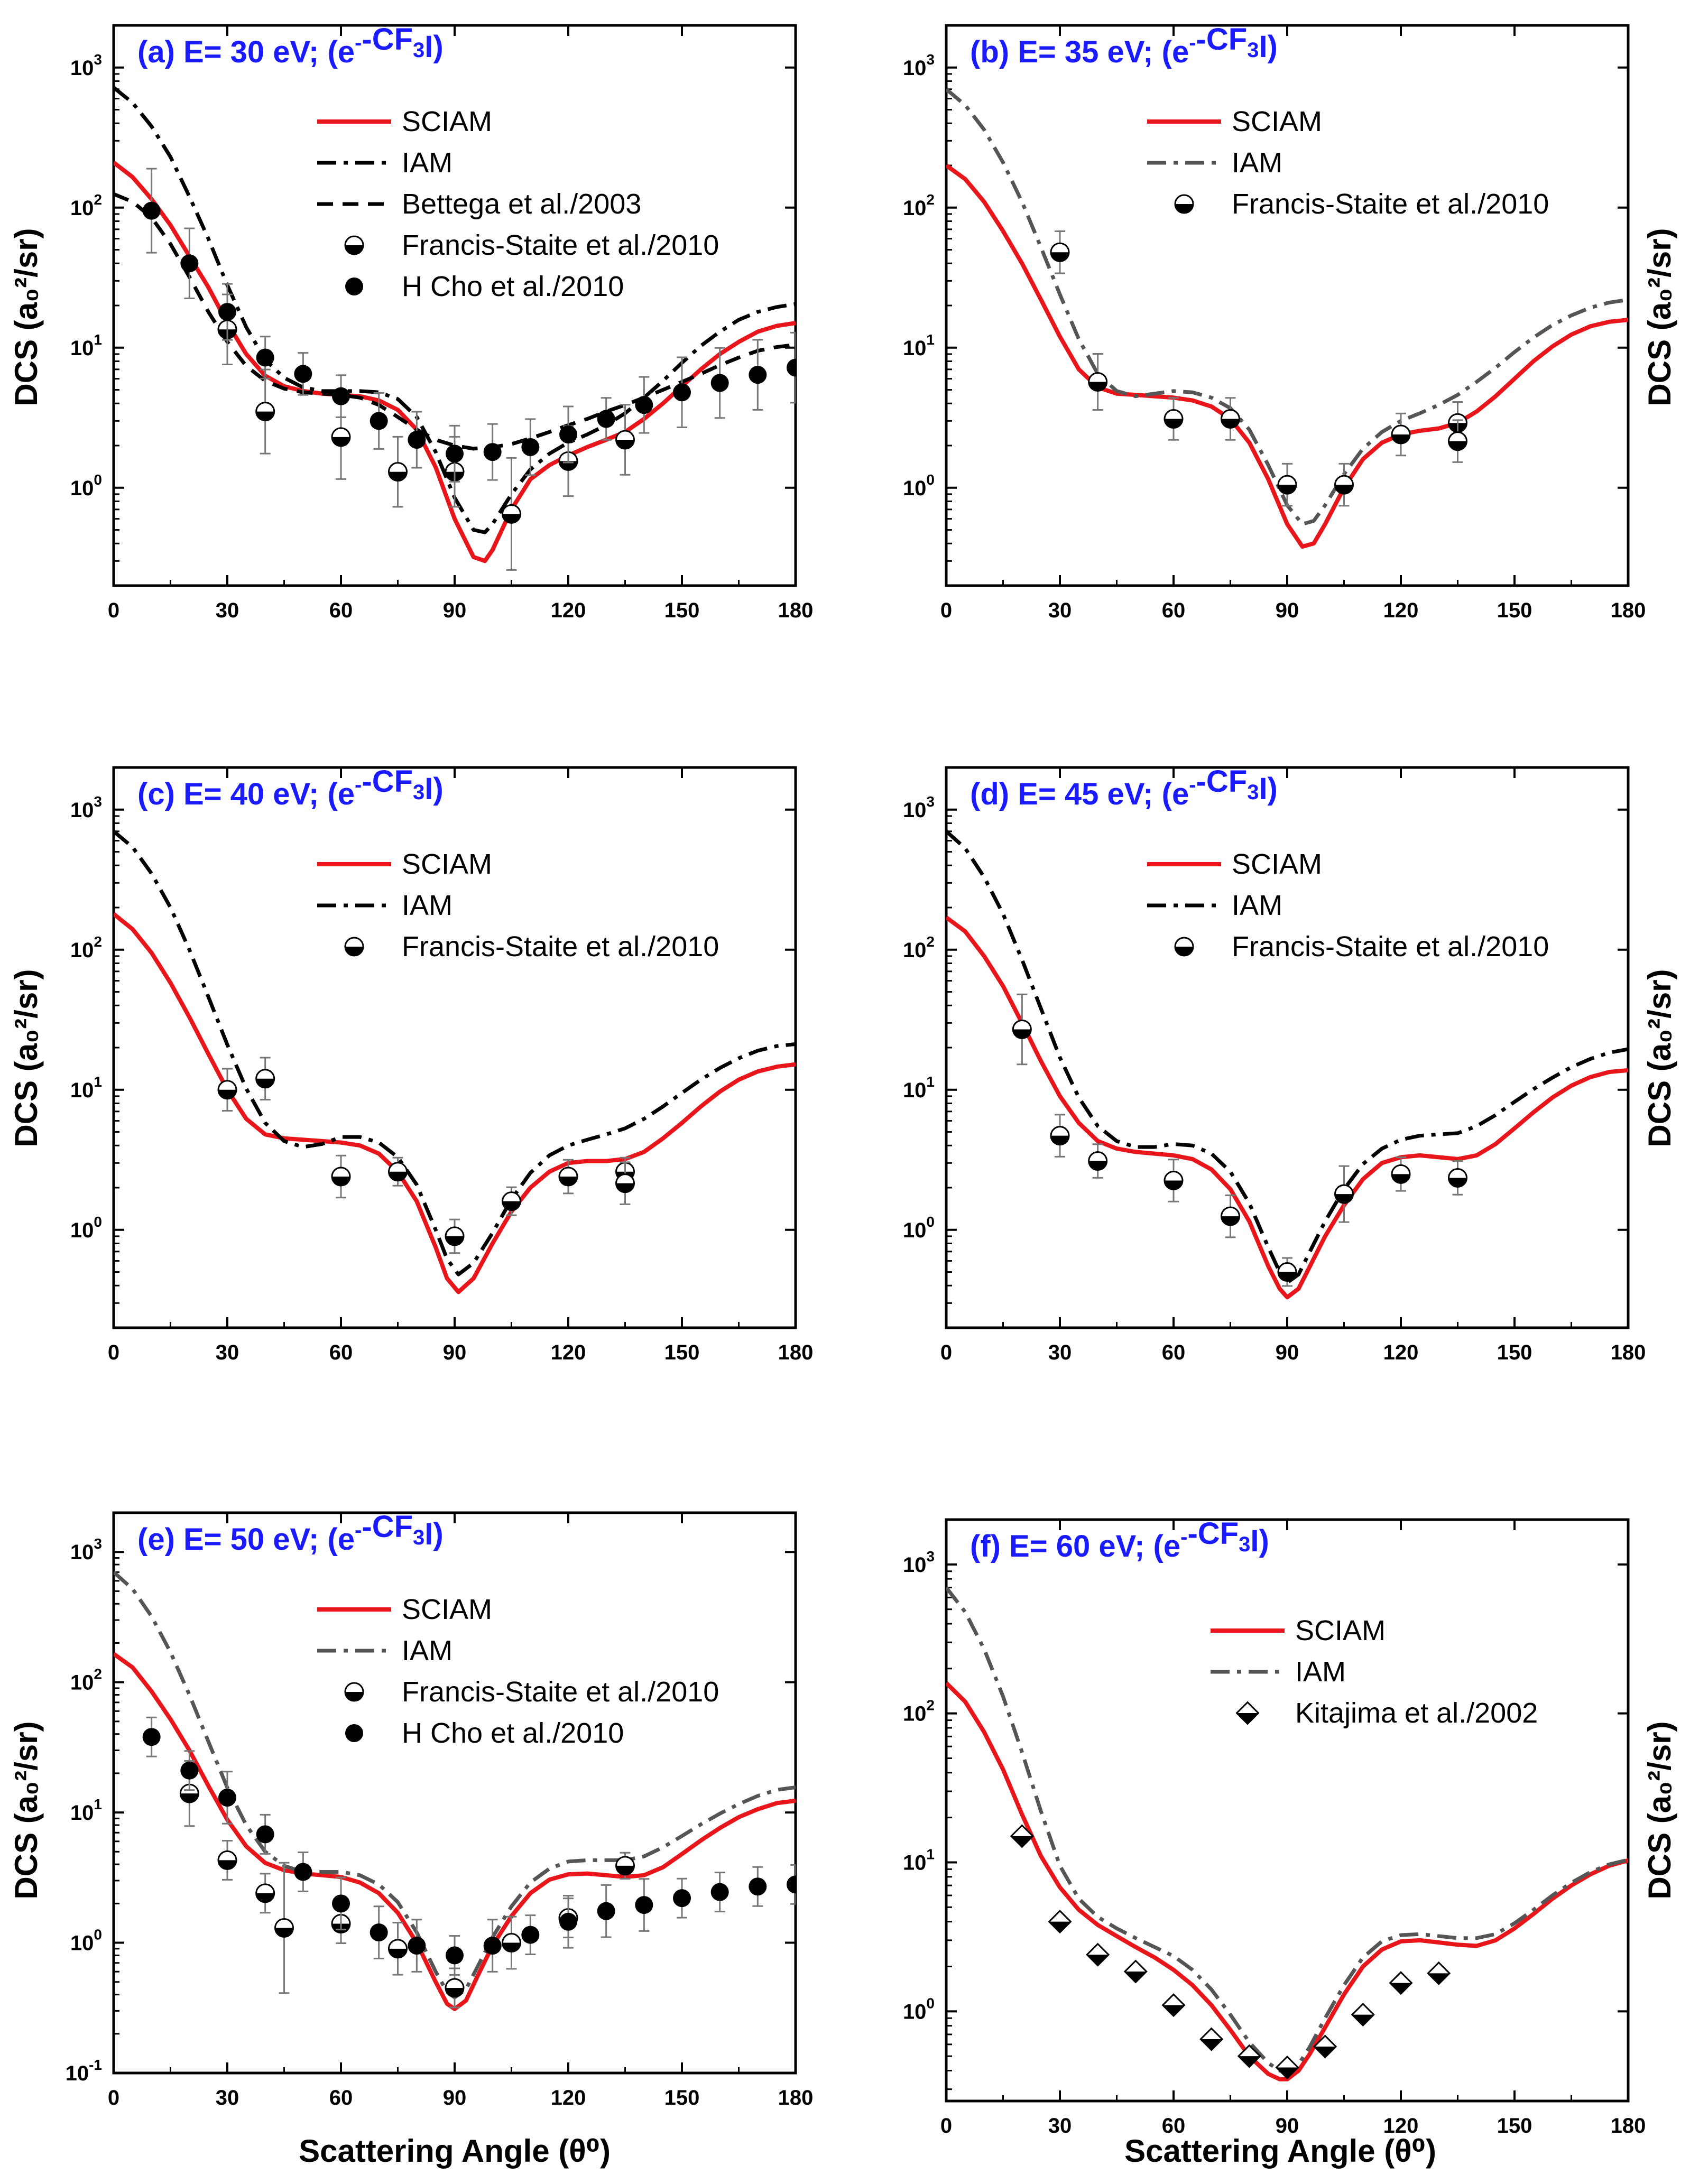 The height and width of the screenshot is (2184, 1699). I want to click on y-tick-label: 10⁻¹, so click(84, 2071).